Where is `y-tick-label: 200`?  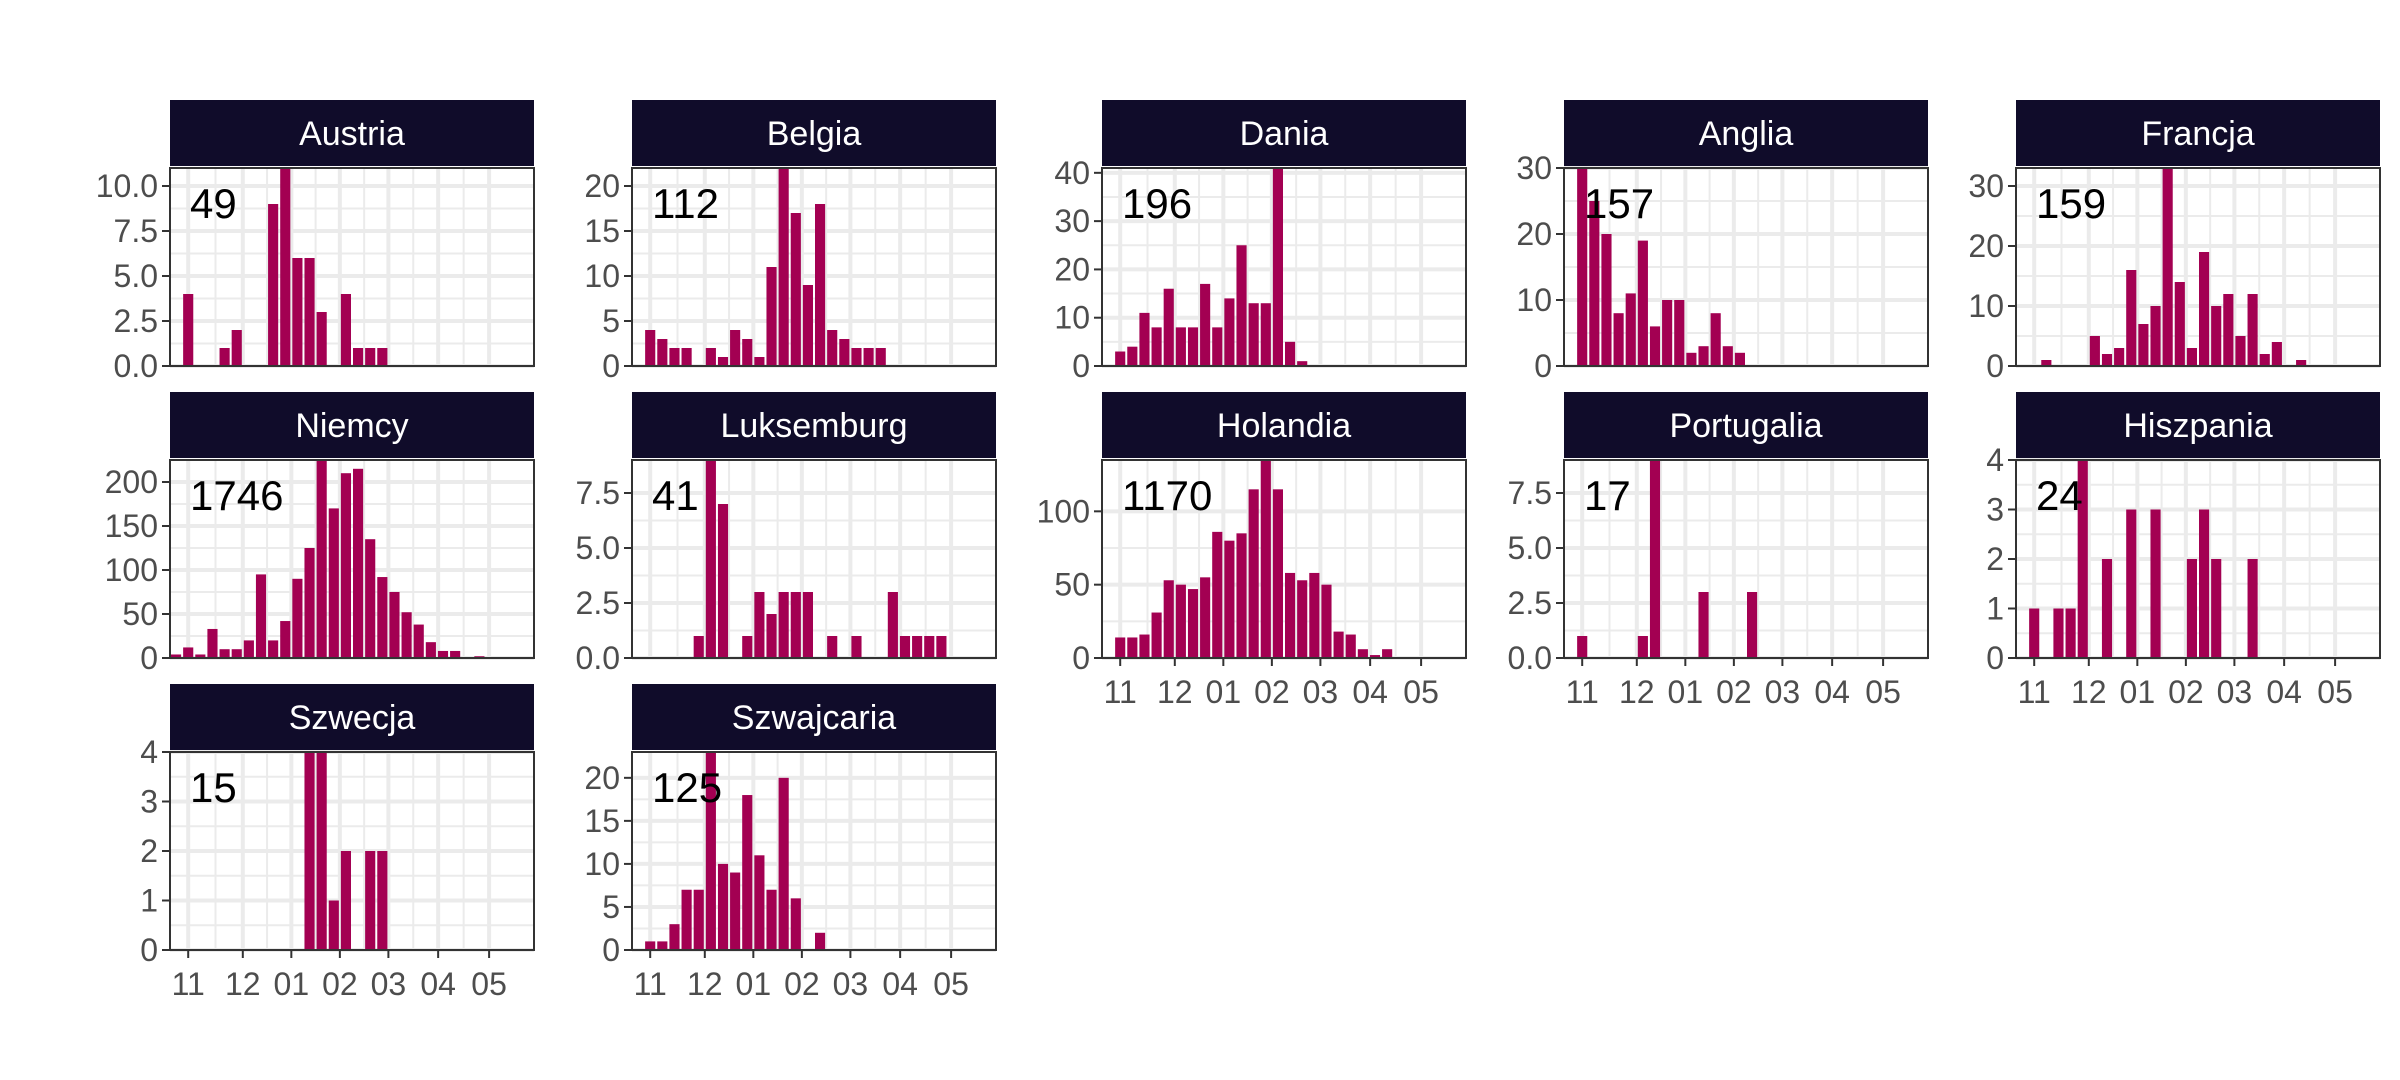
y-tick-label: 200 is located at coordinates (131, 482).